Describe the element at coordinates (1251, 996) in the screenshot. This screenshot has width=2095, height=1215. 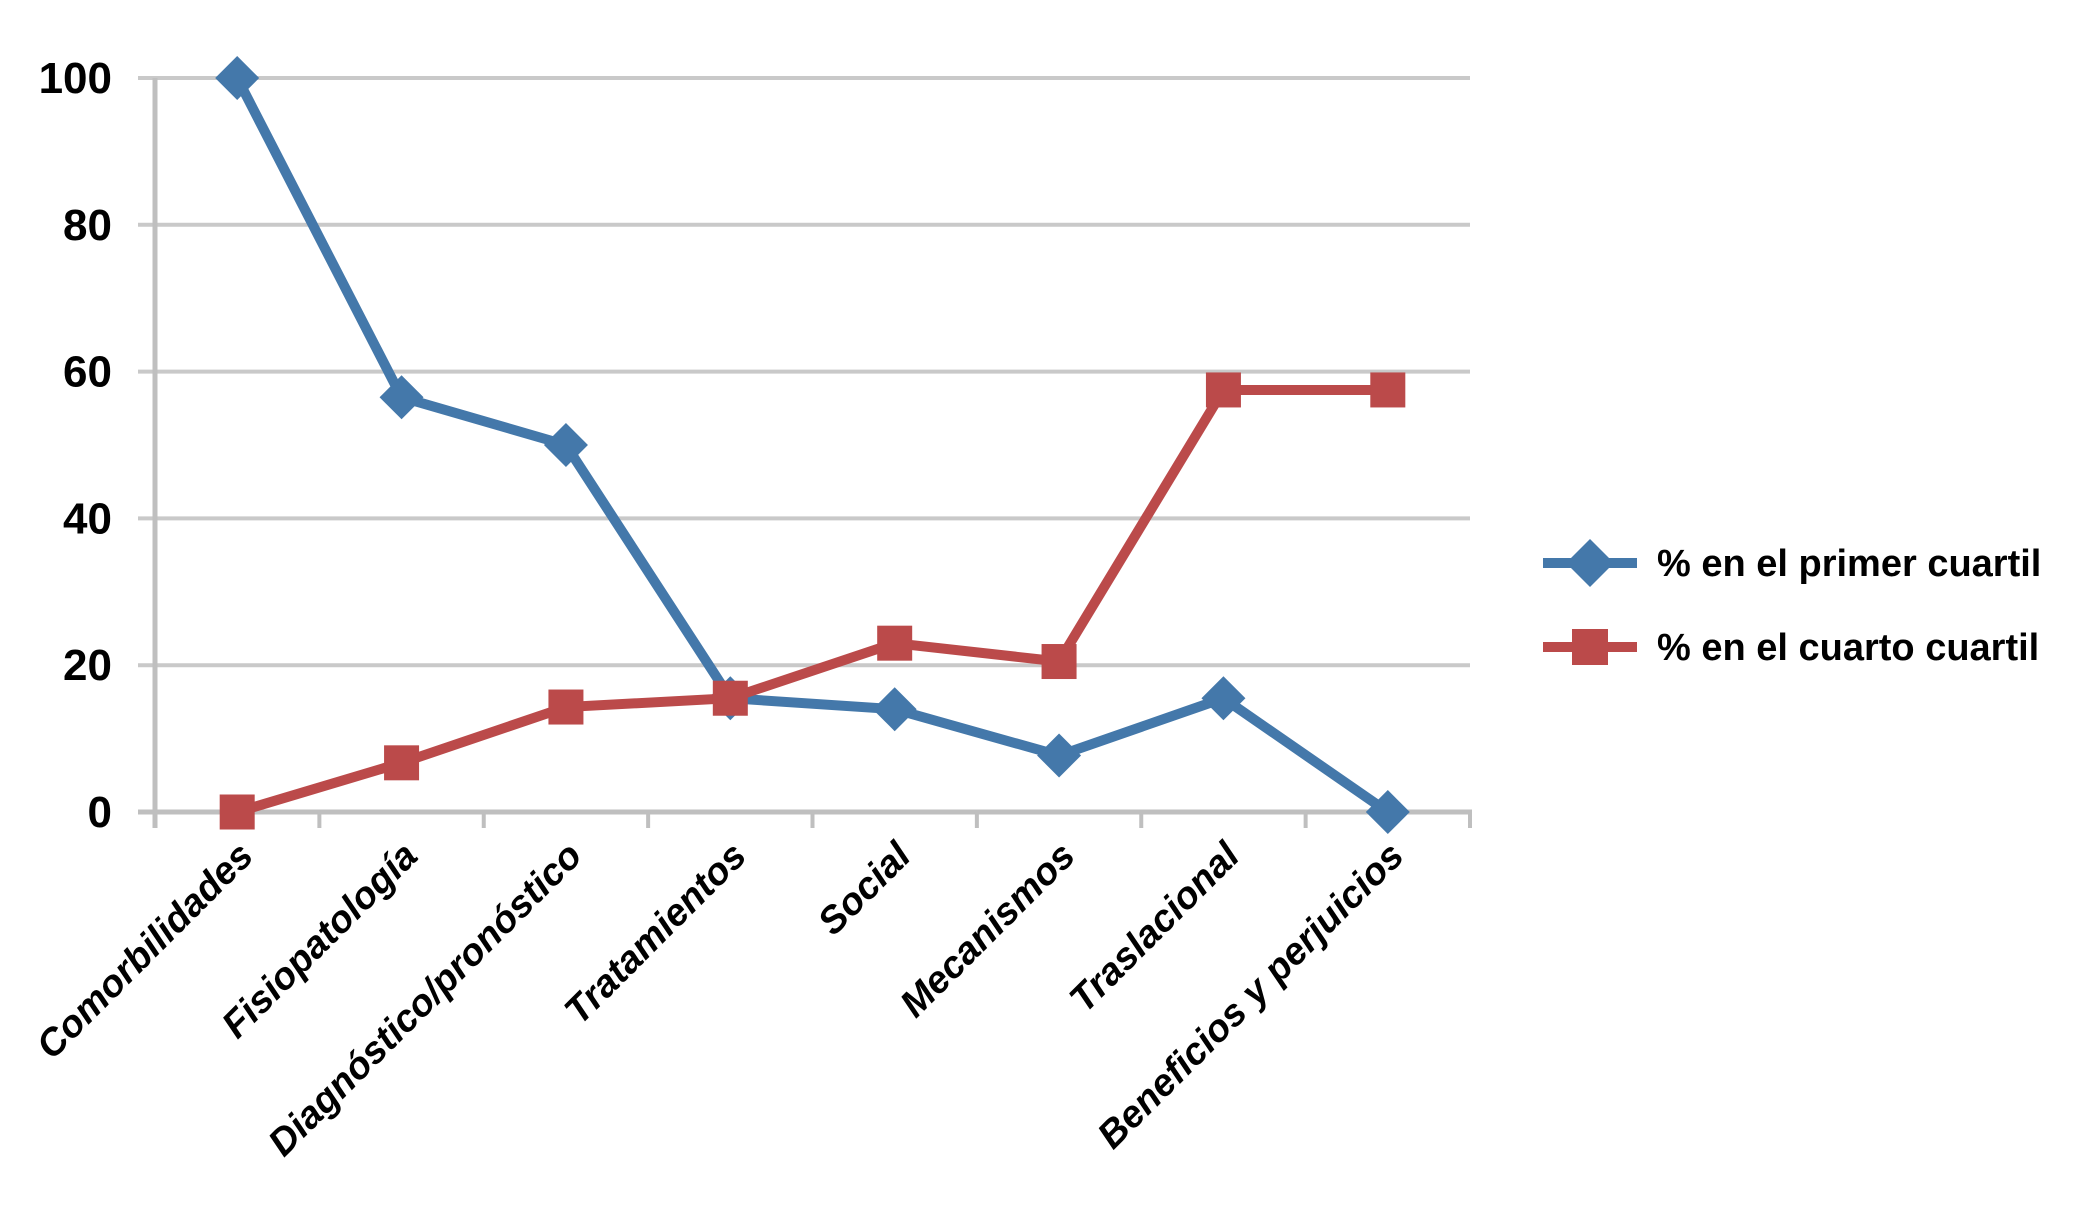
I see `x-category-label: Beneficios y perjuicios` at that location.